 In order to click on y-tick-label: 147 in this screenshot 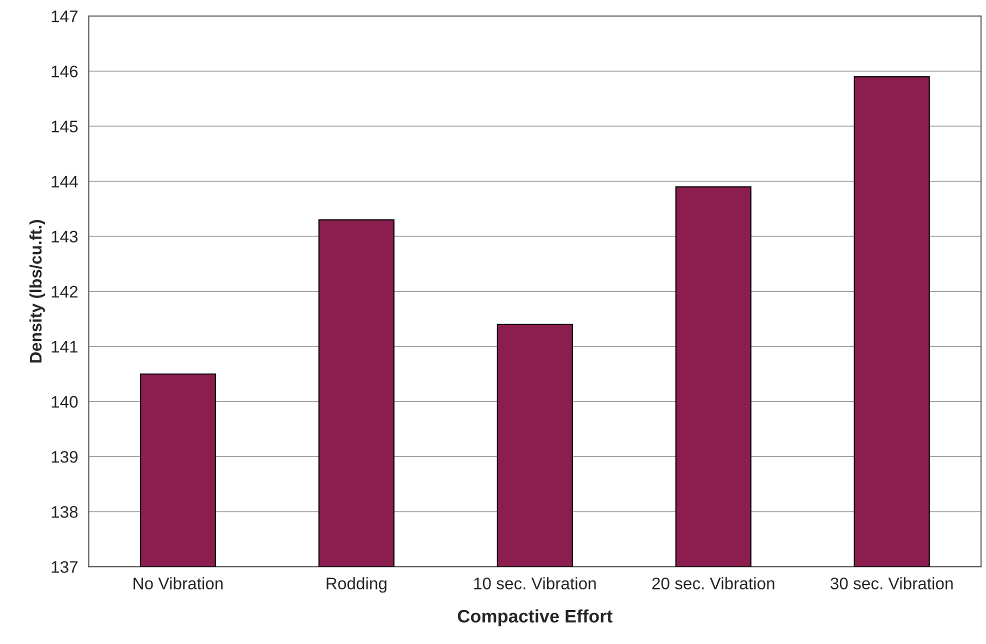, I will do `click(65, 16)`.